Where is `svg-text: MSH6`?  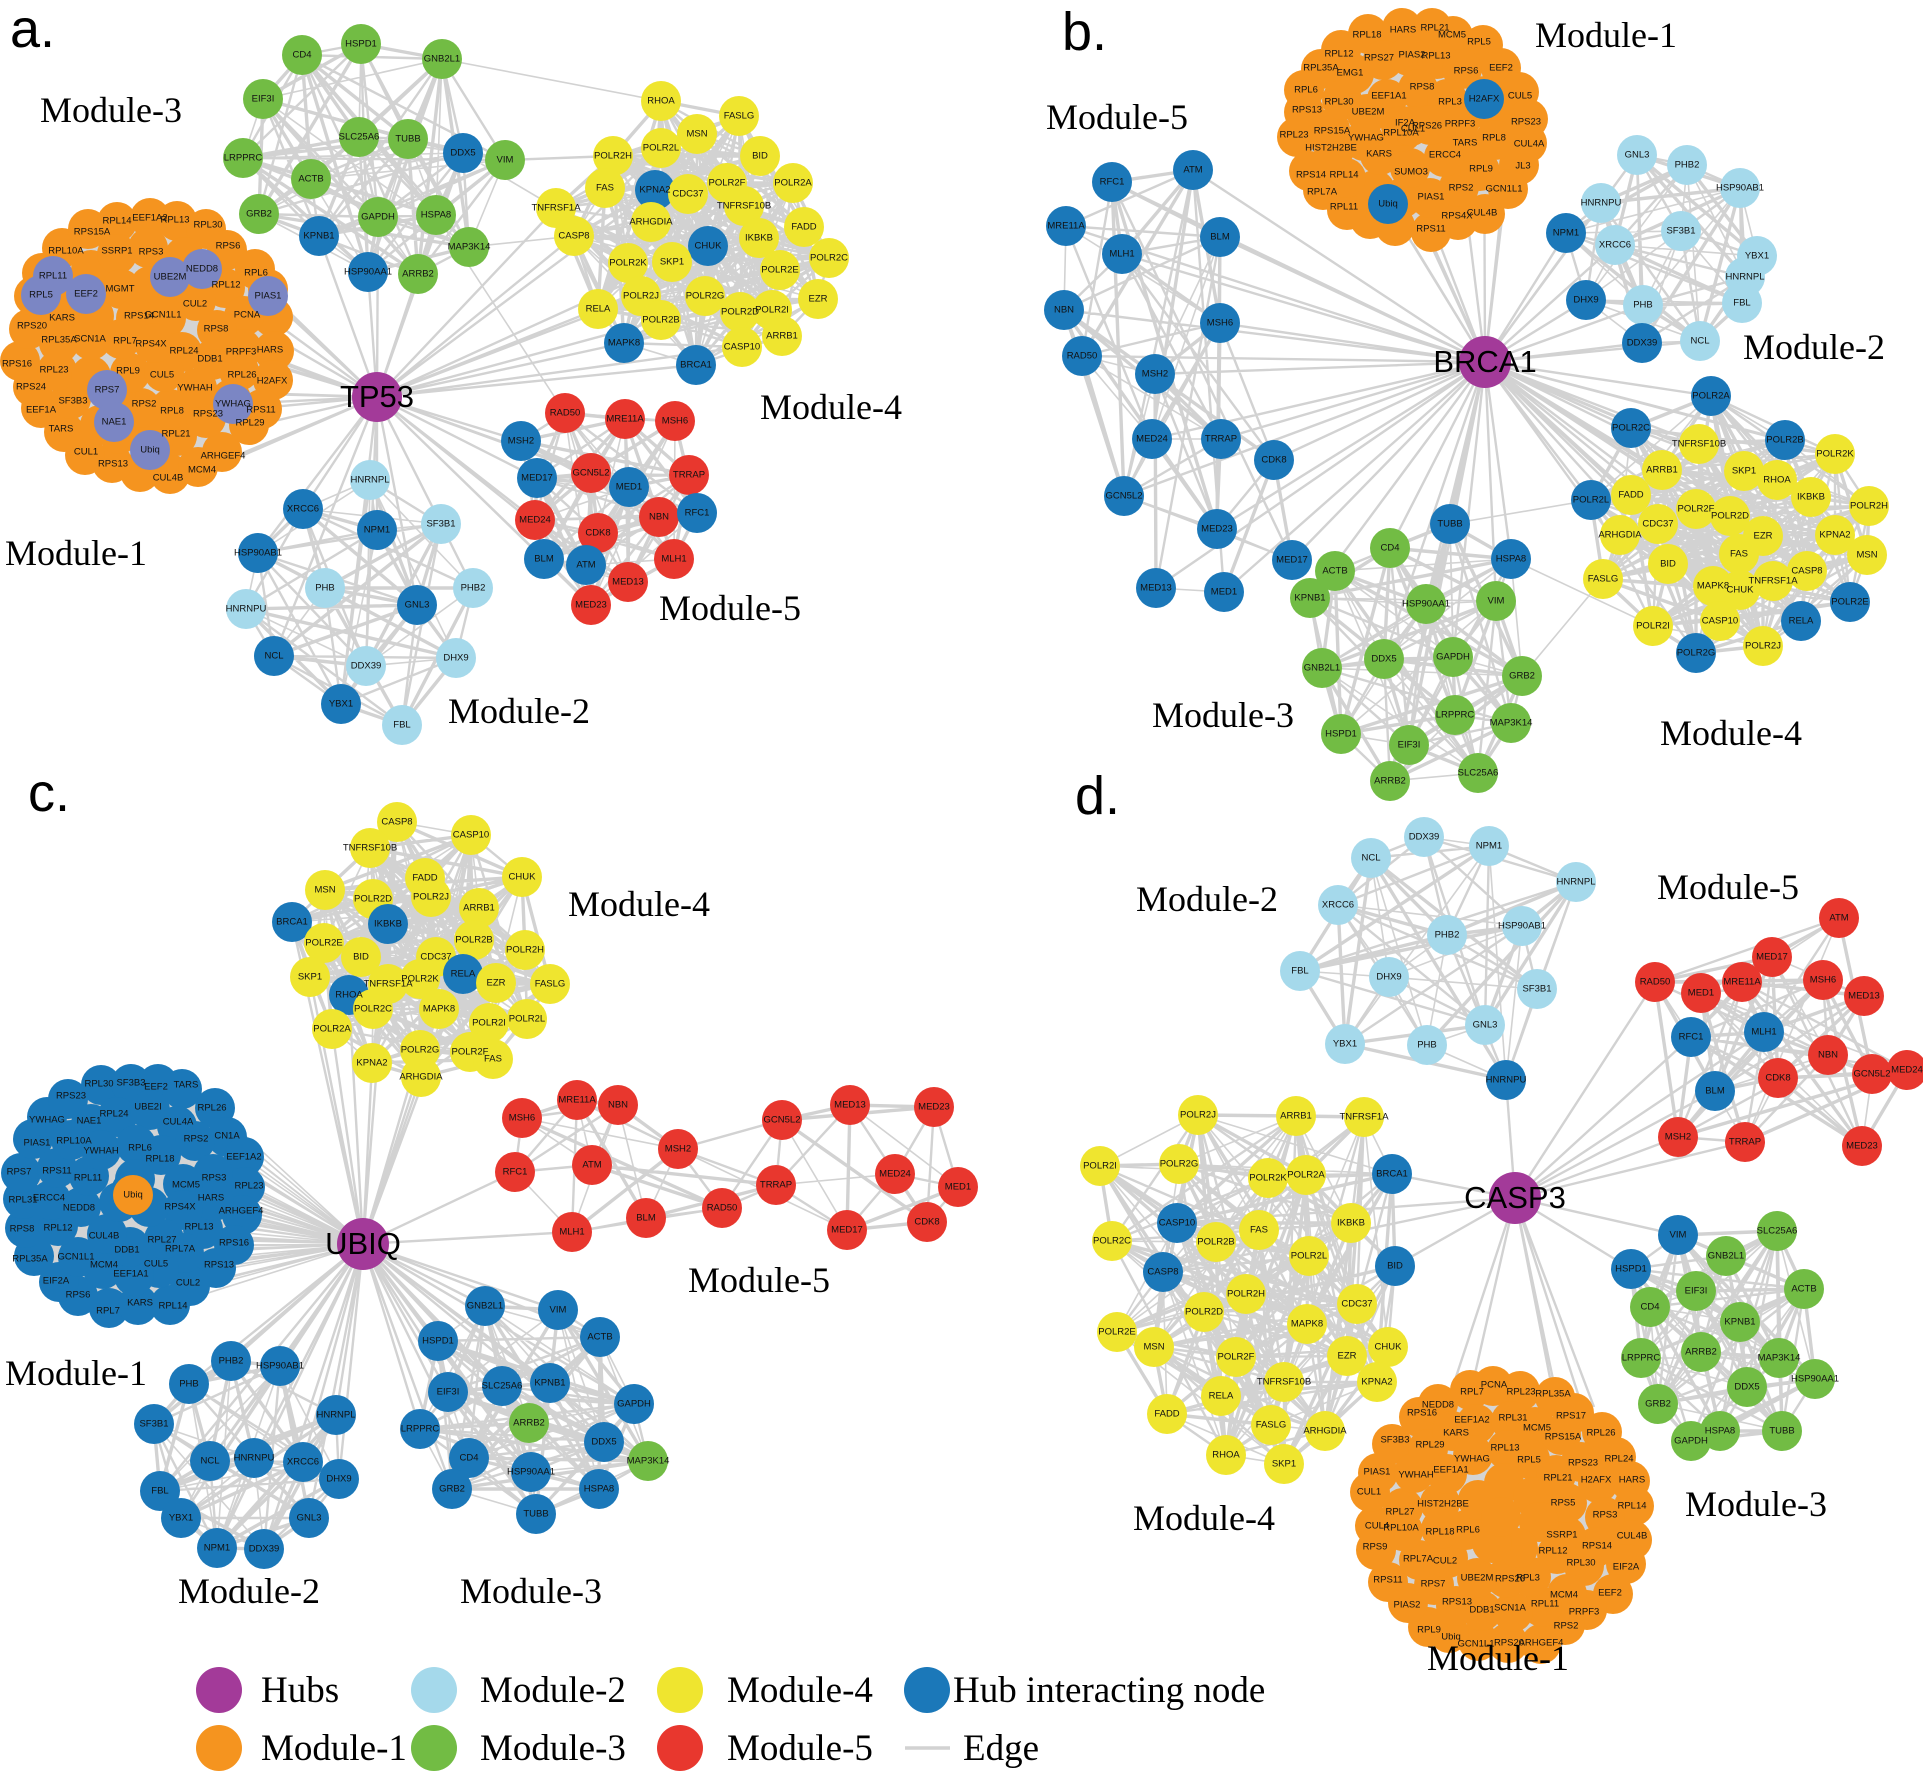
svg-text: MSH6 is located at coordinates (1823, 980).